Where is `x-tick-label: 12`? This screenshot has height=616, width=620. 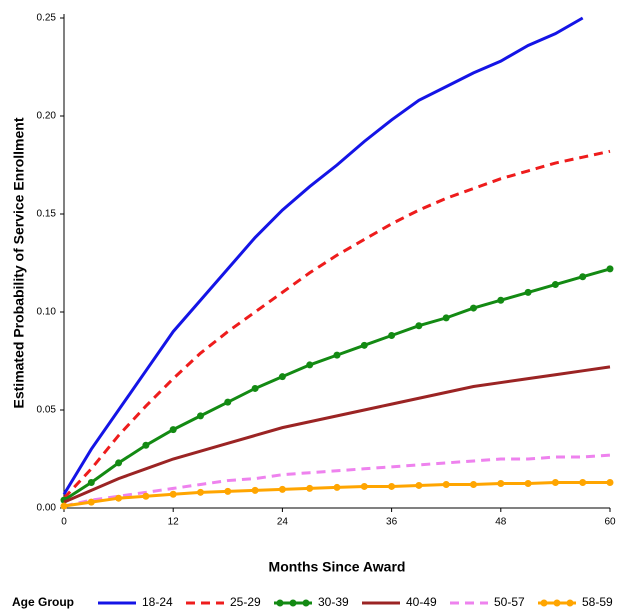
x-tick-label: 12 is located at coordinates (174, 522).